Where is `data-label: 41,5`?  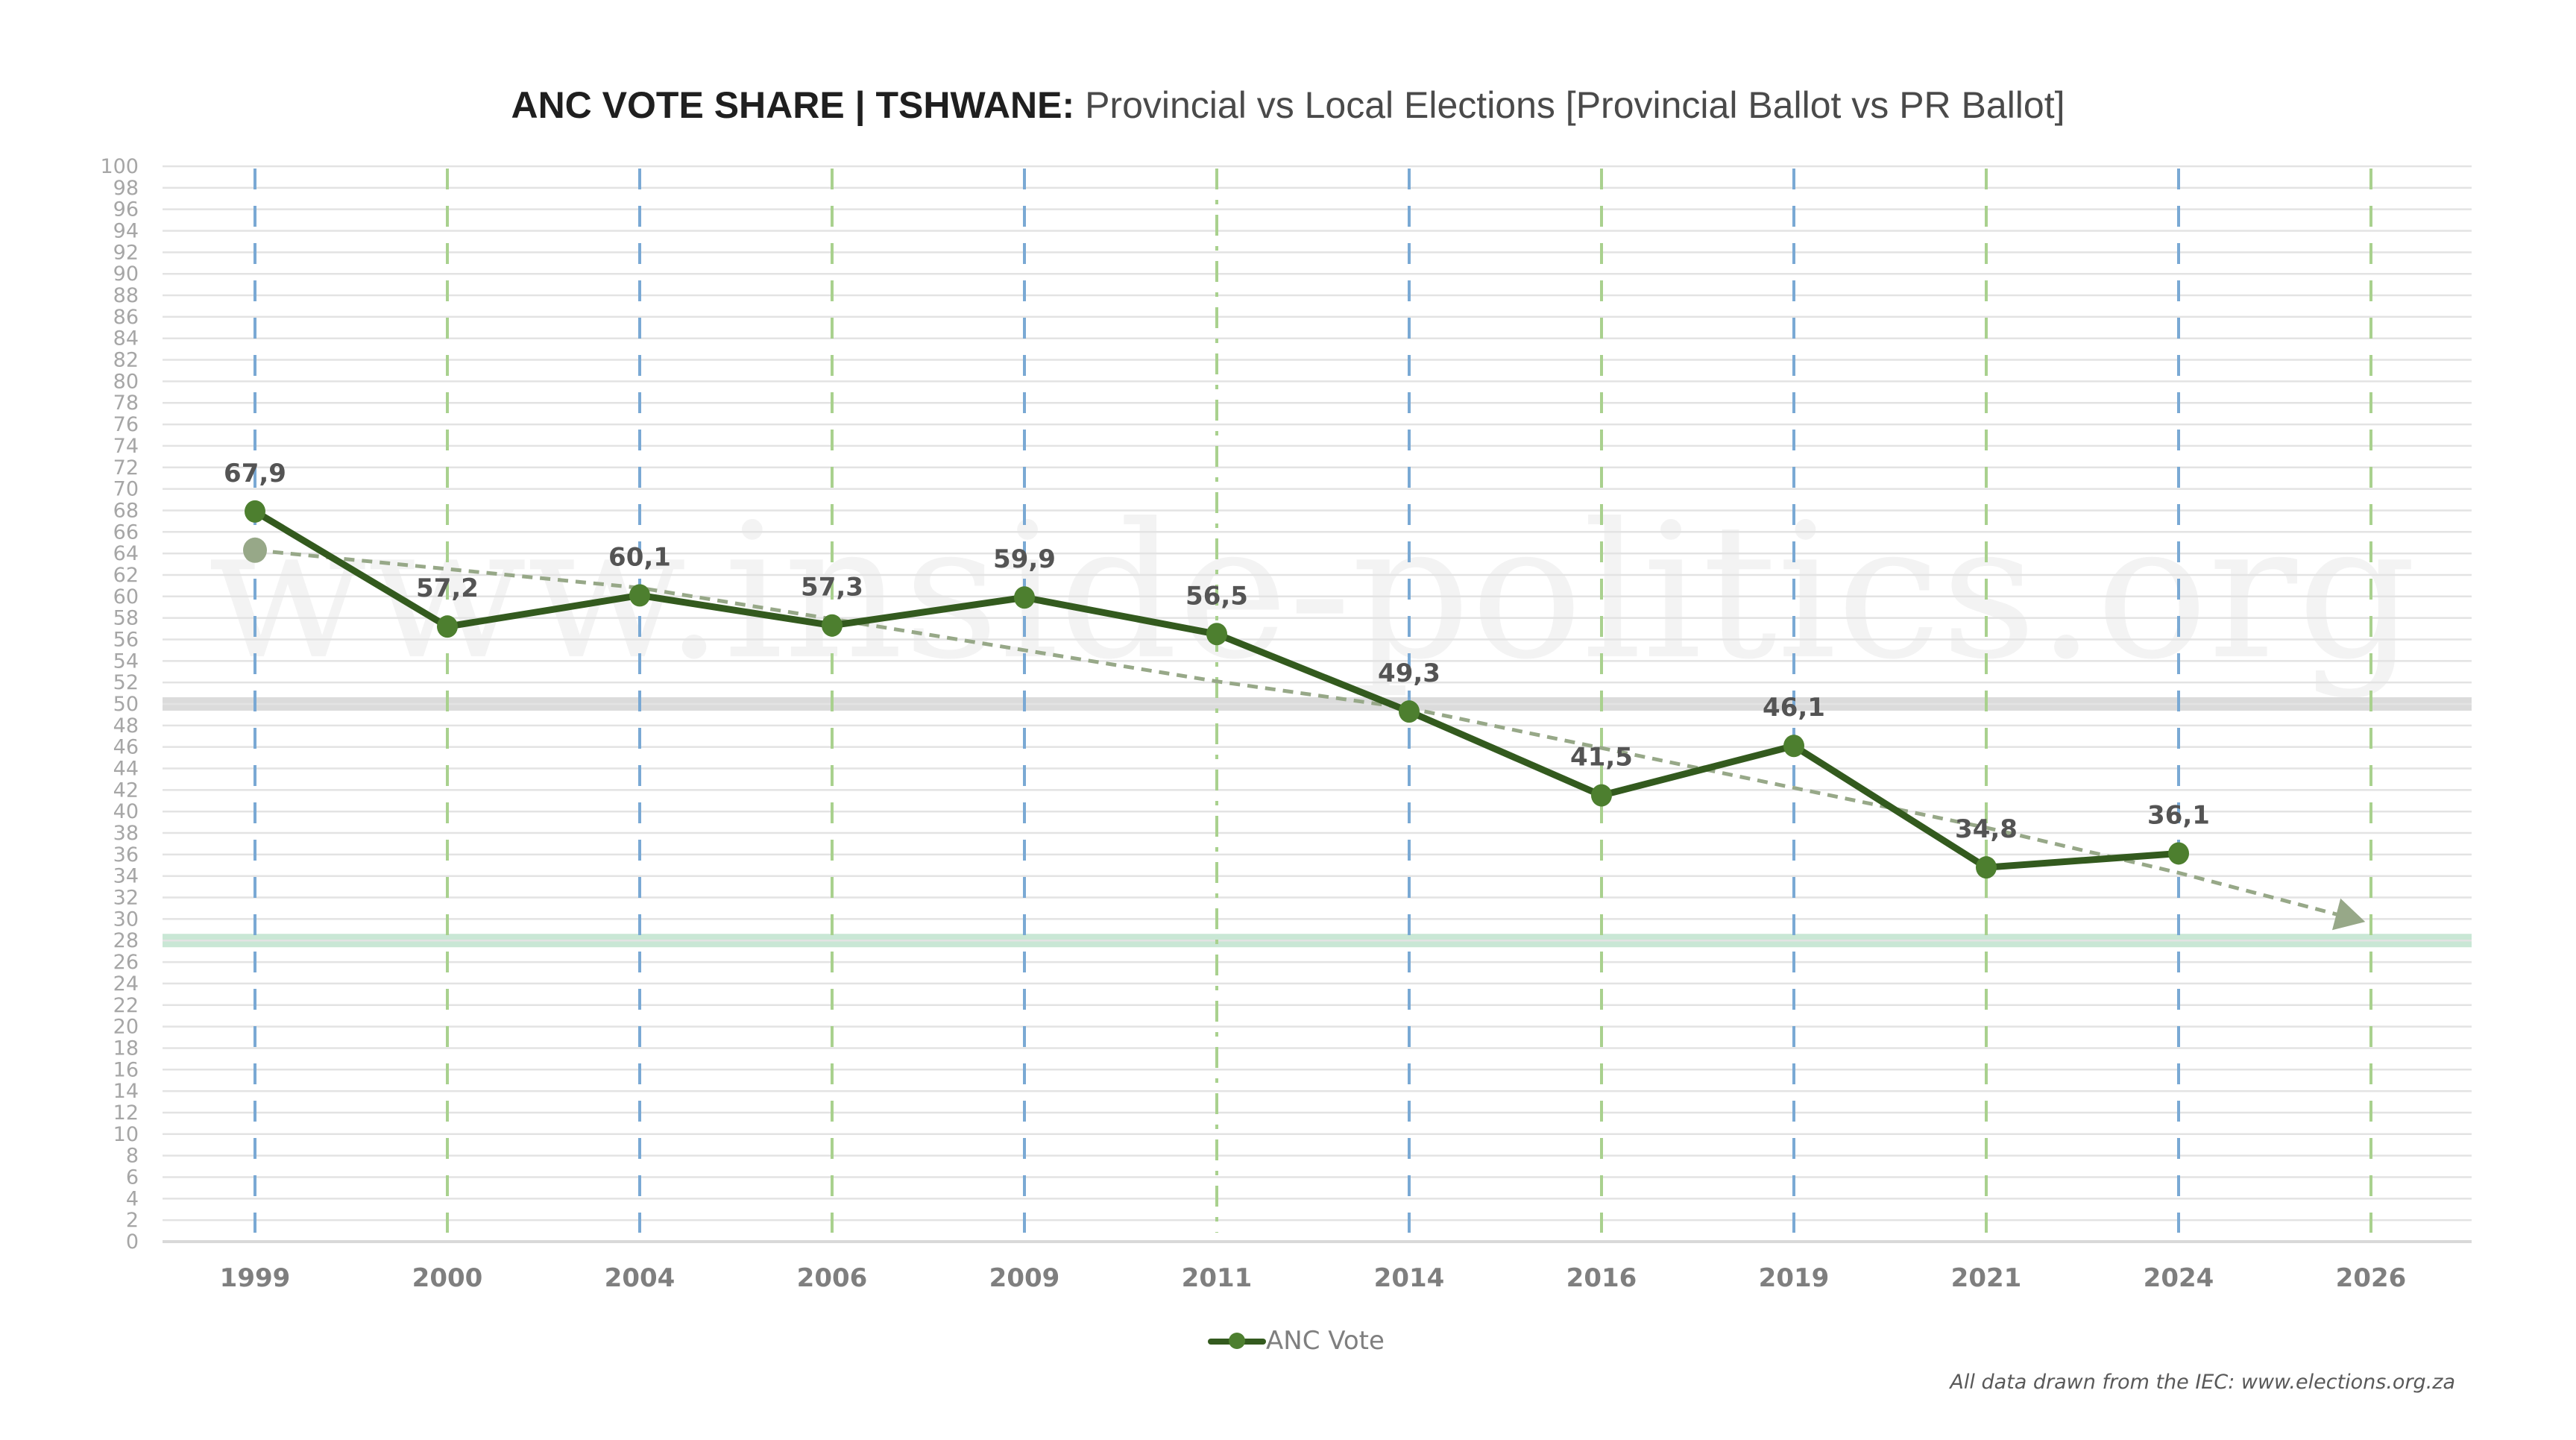 data-label: 41,5 is located at coordinates (1601, 758).